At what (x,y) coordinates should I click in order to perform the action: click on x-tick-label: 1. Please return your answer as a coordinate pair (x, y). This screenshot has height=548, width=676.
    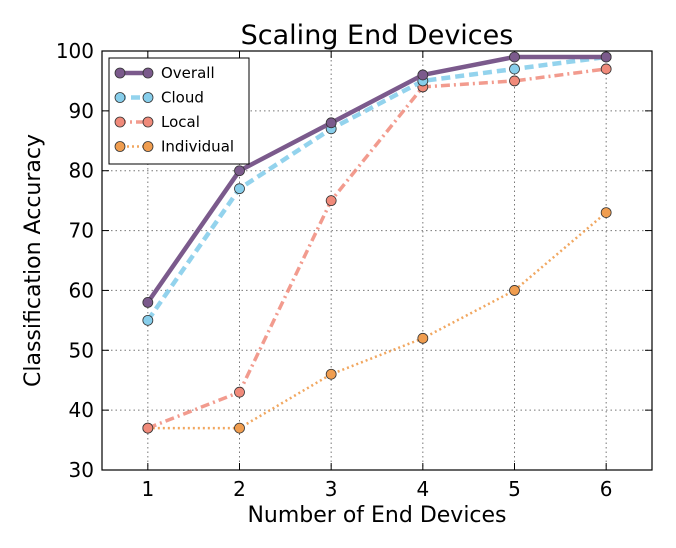
    Looking at the image, I should click on (147, 489).